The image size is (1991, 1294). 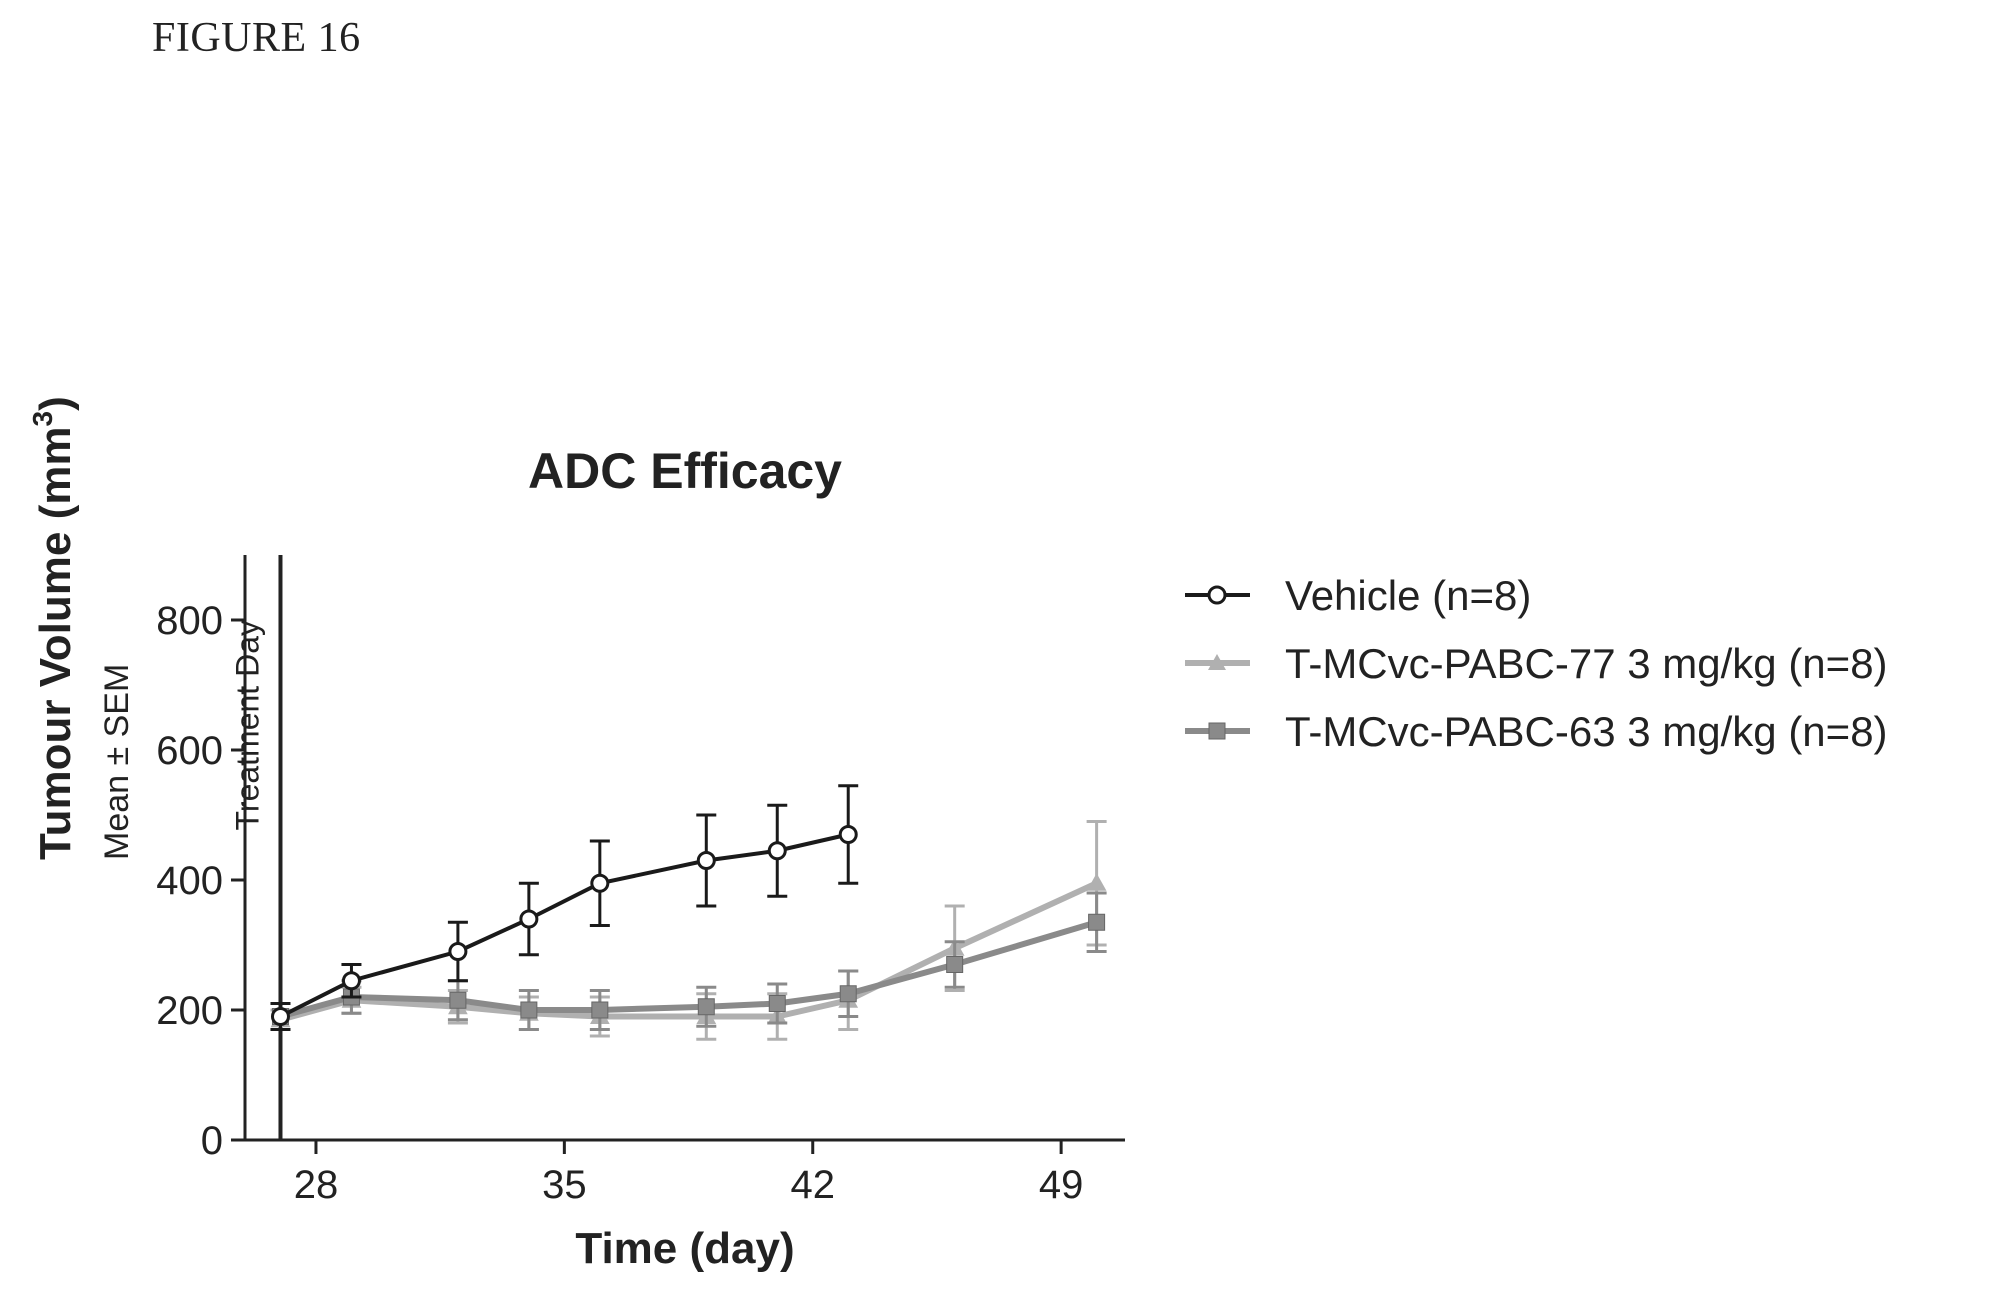 What do you see at coordinates (812, 1185) in the screenshot?
I see `x-tick-label: 42` at bounding box center [812, 1185].